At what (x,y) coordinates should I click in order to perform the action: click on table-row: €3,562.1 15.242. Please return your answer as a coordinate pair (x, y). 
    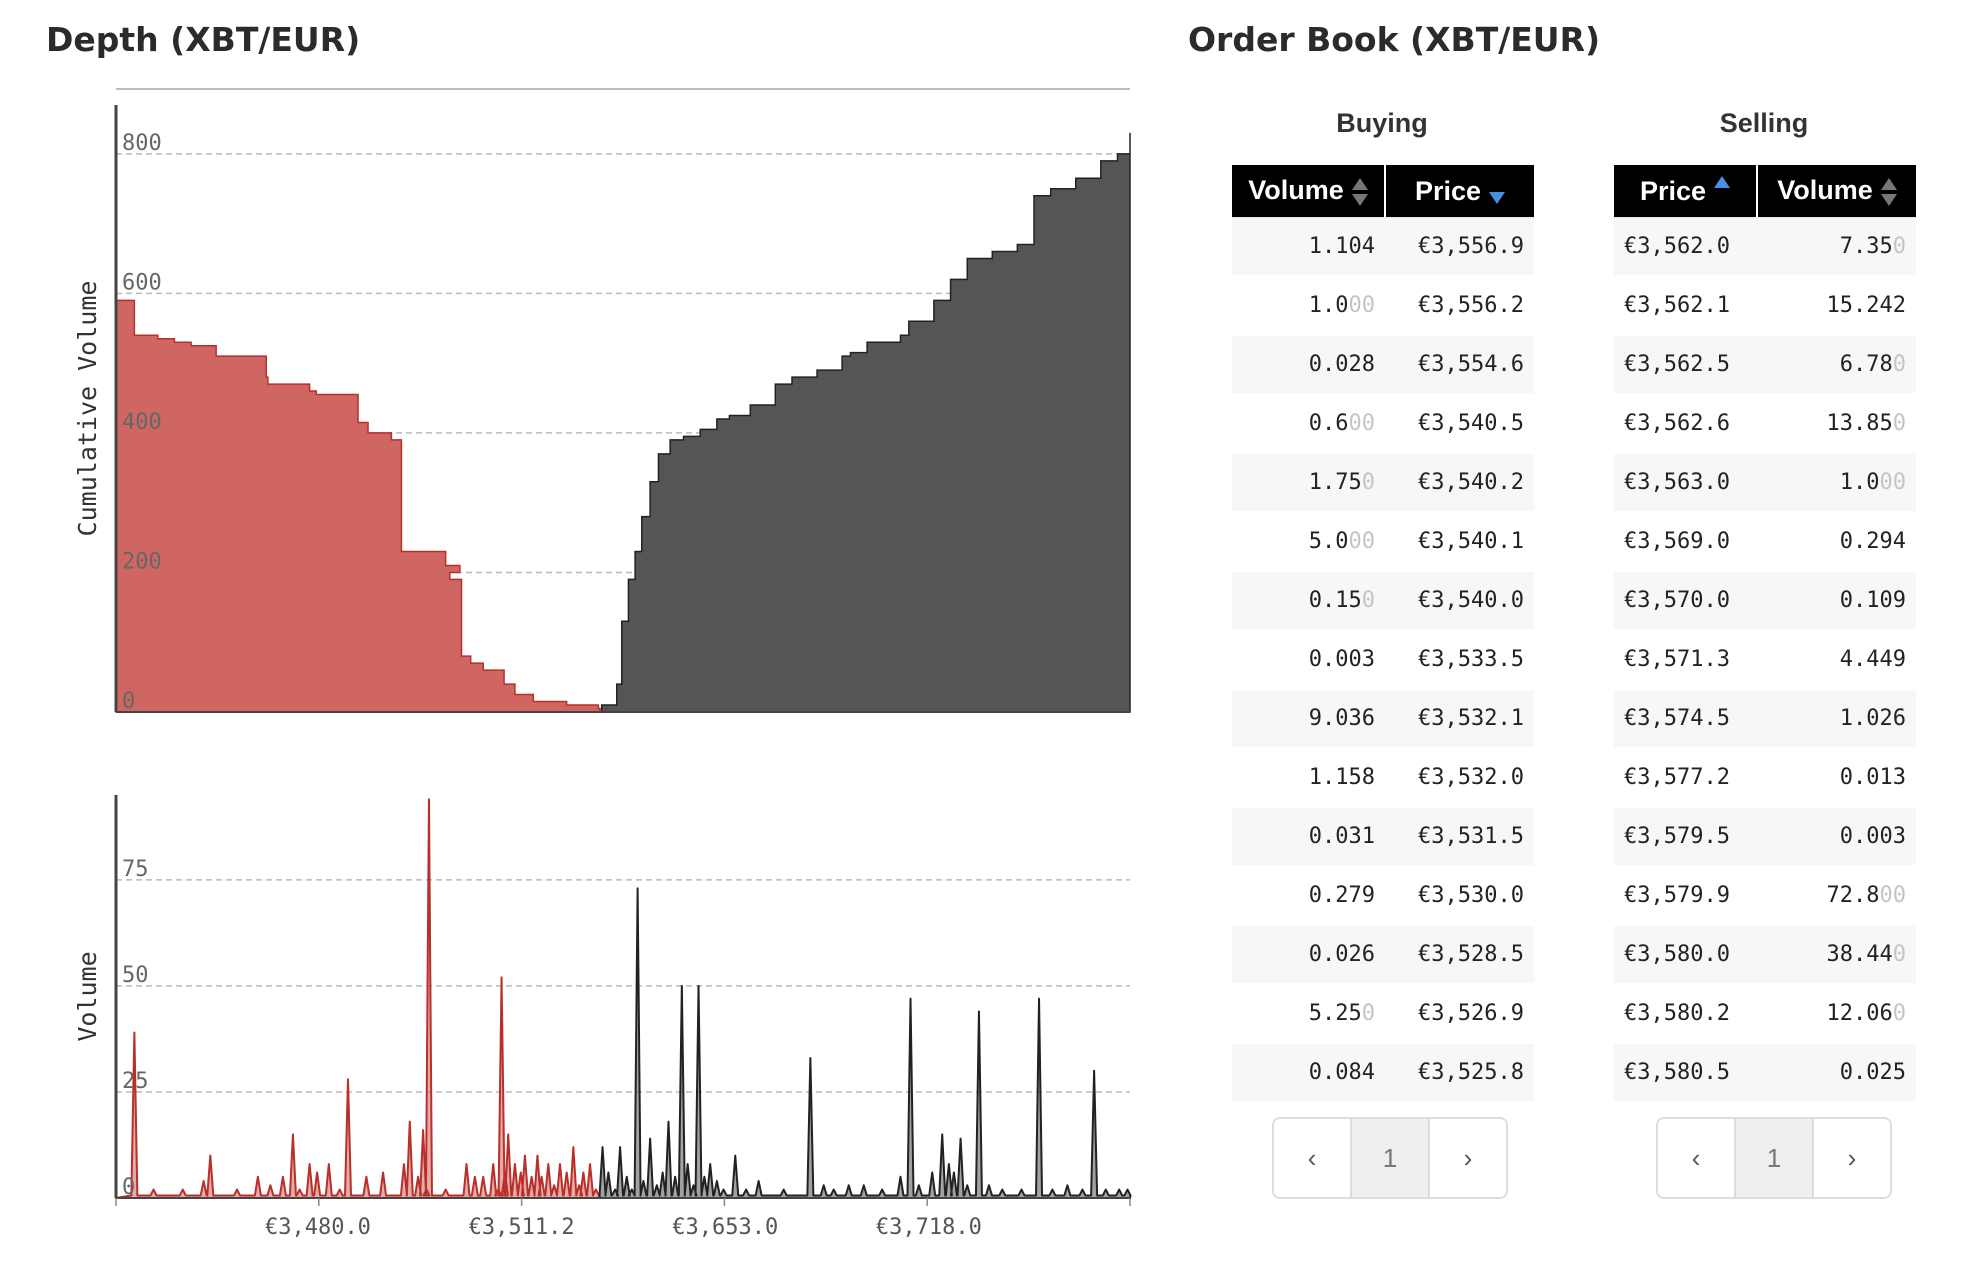
    Looking at the image, I should click on (1765, 305).